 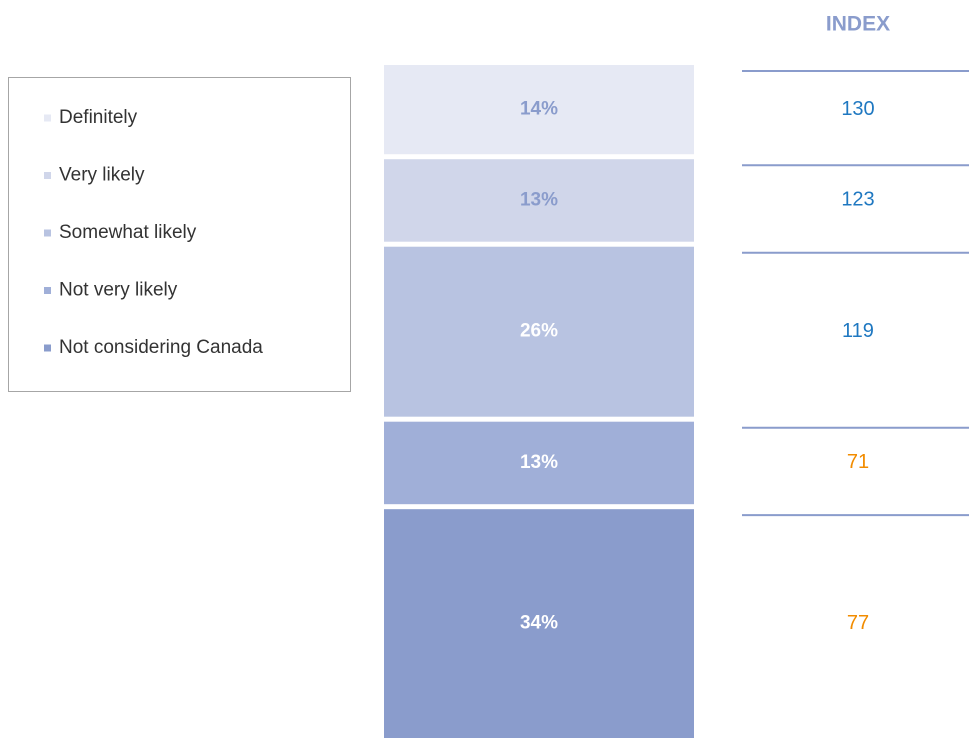 What do you see at coordinates (118, 290) in the screenshot?
I see `legend-label: Not very likely` at bounding box center [118, 290].